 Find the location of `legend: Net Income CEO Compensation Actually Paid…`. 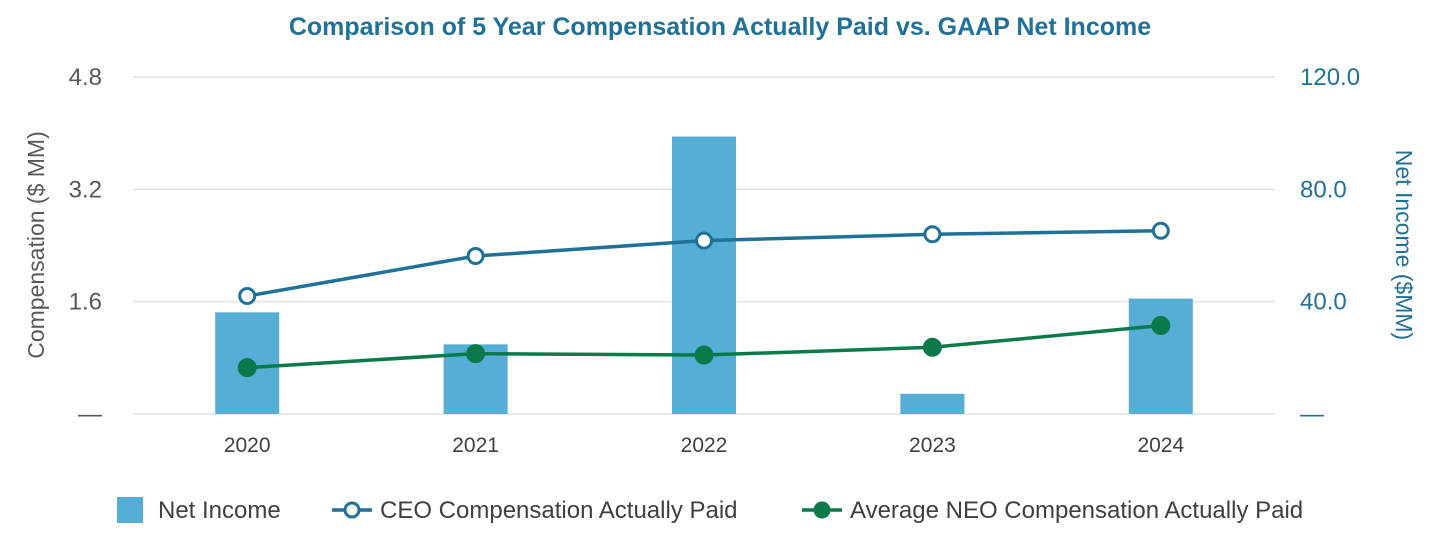

legend: Net Income CEO Compensation Actually Paid… is located at coordinates (710, 510).